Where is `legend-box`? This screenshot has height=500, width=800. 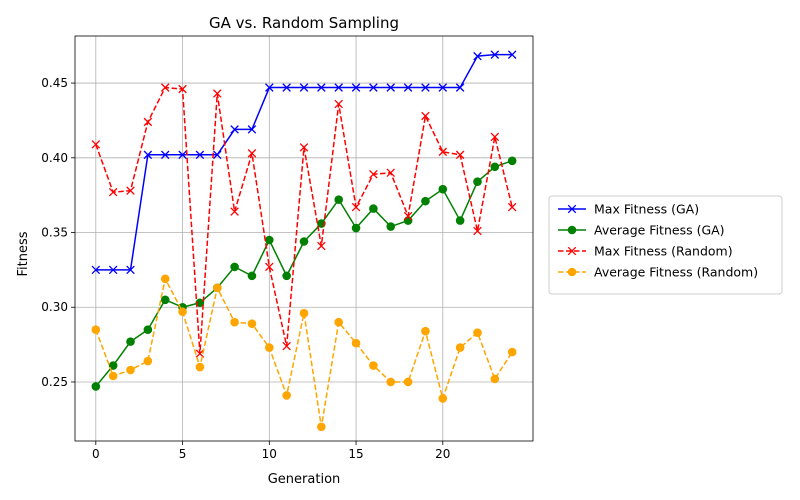
legend-box is located at coordinates (665, 245).